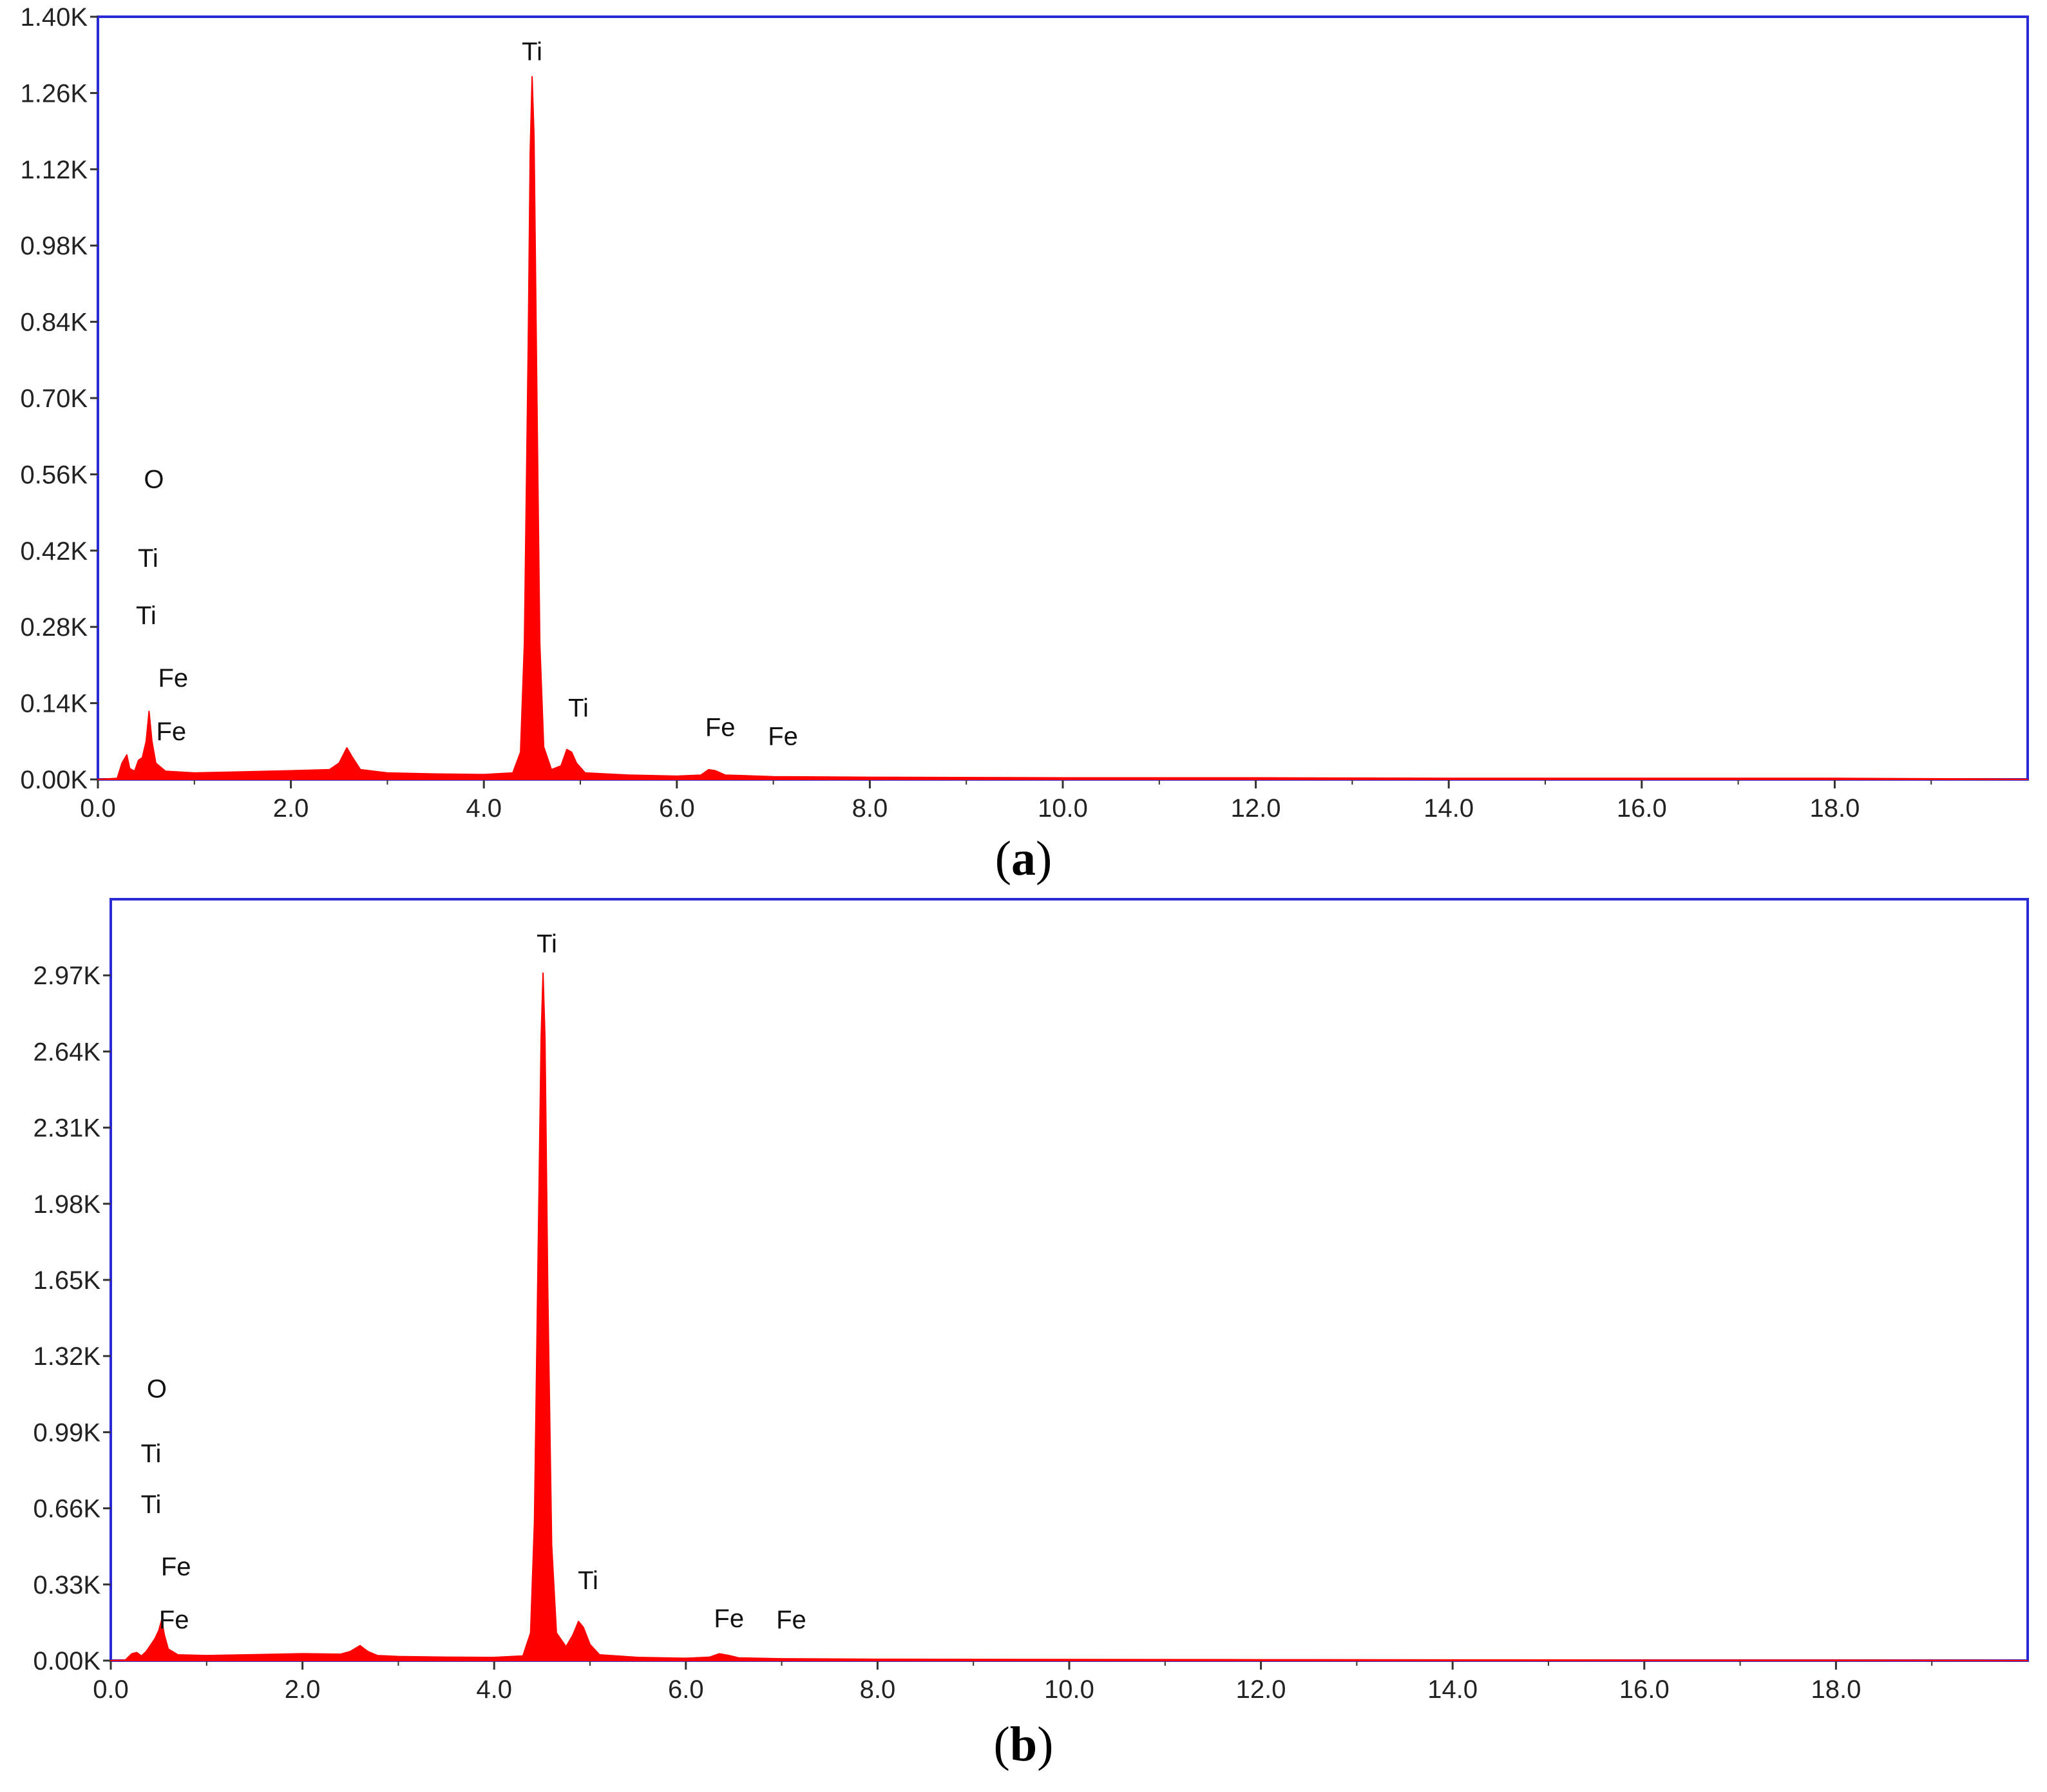 The height and width of the screenshot is (1792, 2047). I want to click on y-tick-label: 0.42K, so click(54, 552).